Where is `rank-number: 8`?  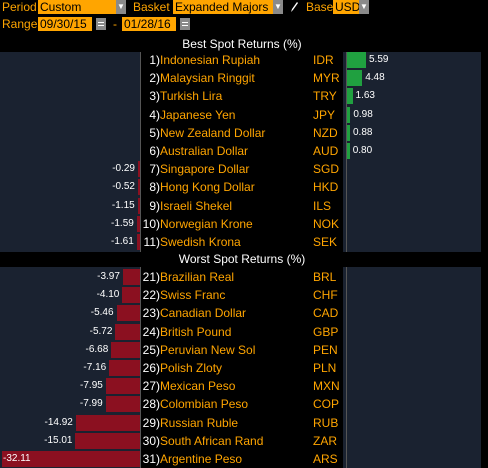 rank-number: 8 is located at coordinates (152, 187).